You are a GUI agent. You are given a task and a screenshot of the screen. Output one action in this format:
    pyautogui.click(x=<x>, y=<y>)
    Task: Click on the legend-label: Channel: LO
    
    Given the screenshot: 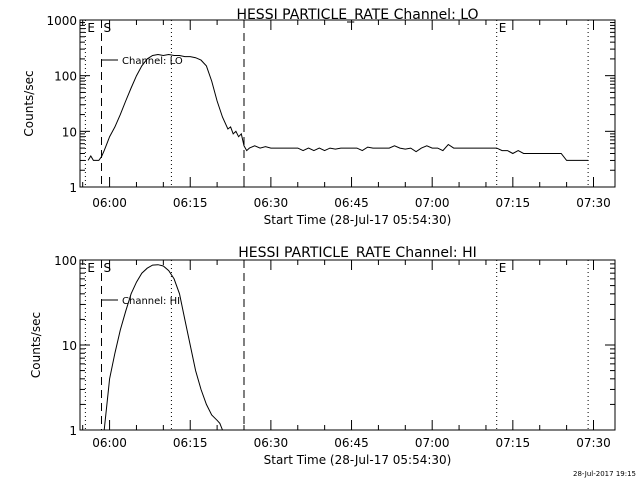 What is the action you would take?
    pyautogui.click(x=152, y=61)
    